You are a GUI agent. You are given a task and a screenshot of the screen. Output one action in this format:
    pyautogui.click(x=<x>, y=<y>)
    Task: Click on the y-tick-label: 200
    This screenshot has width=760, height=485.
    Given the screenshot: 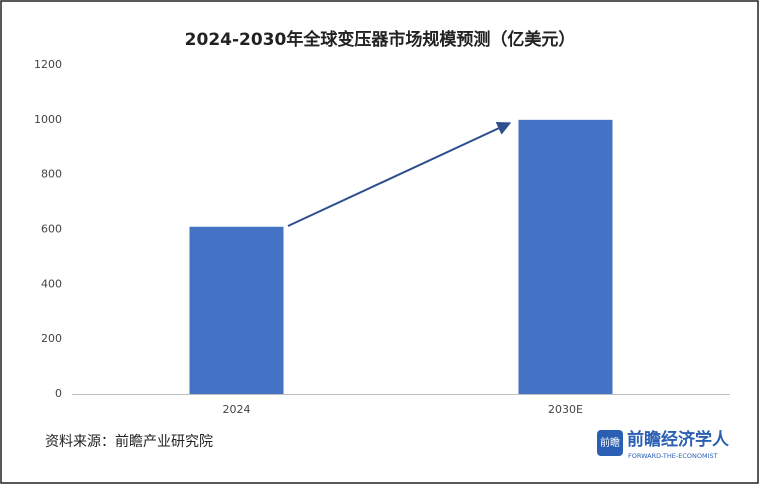 What is the action you would take?
    pyautogui.click(x=51, y=338)
    